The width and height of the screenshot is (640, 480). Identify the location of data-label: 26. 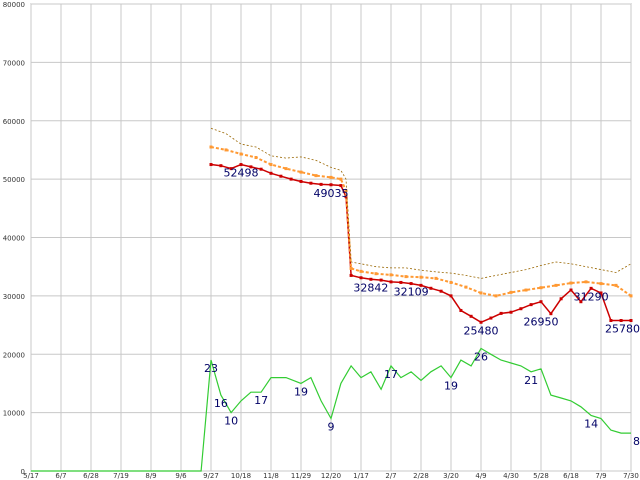
(481, 356).